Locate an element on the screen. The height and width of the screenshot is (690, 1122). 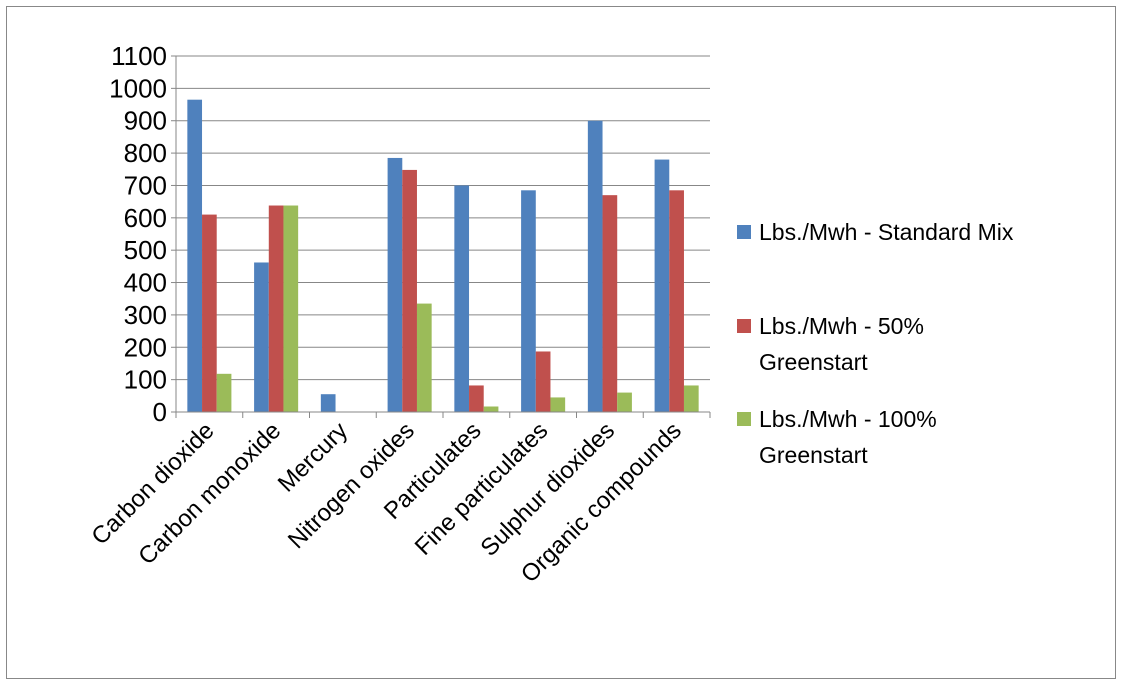
y-tick-label: 300 is located at coordinates (145, 315).